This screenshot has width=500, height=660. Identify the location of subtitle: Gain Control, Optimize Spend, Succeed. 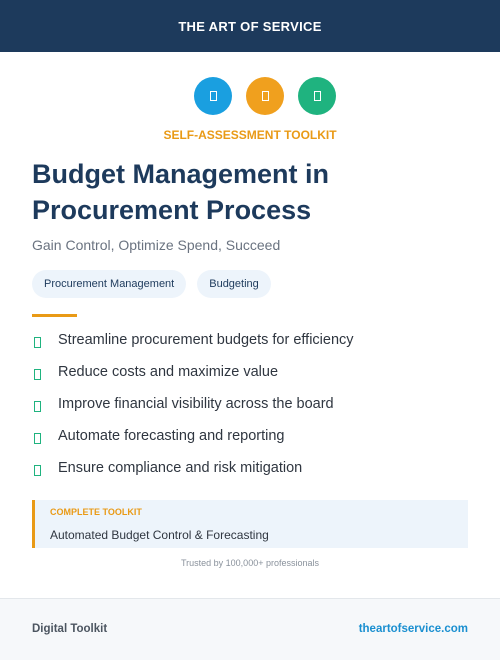
(156, 245).